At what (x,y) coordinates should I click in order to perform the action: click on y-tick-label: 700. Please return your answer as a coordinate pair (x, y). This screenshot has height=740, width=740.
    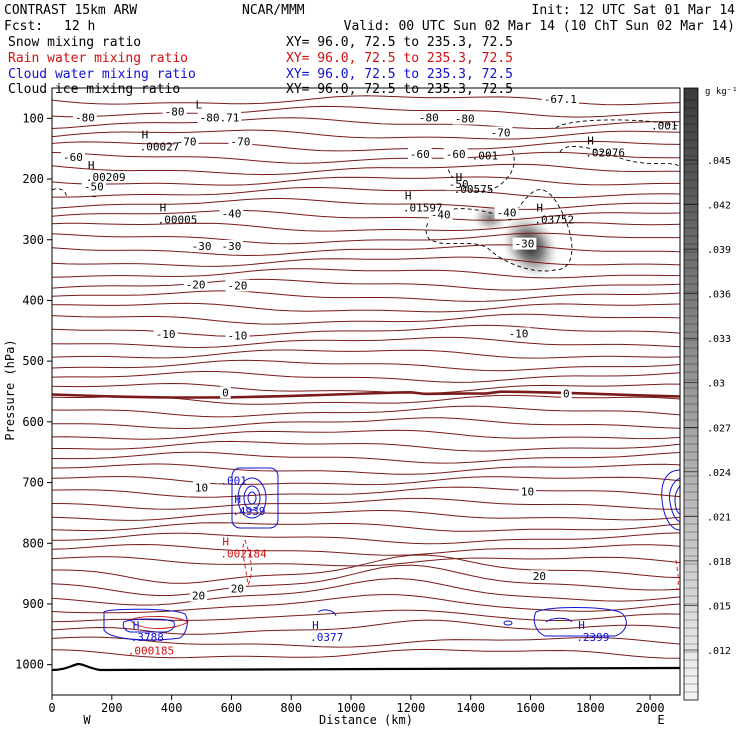
    Looking at the image, I should click on (33, 483).